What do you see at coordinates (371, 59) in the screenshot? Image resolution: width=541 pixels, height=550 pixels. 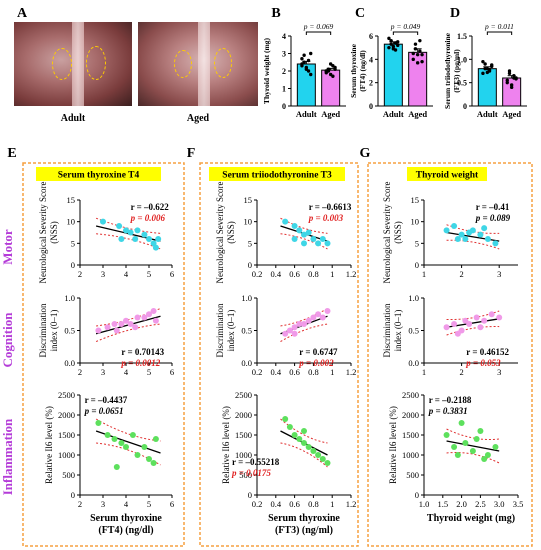 I see `y-tick-label: 4` at bounding box center [371, 59].